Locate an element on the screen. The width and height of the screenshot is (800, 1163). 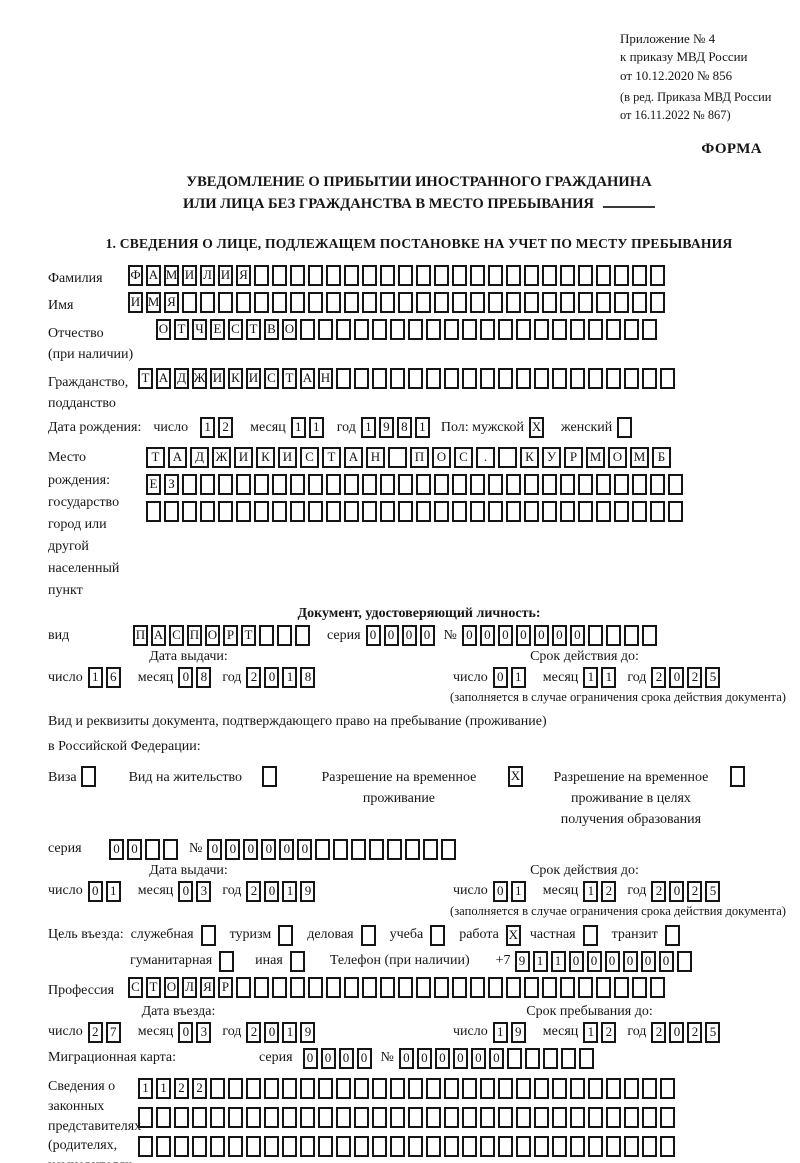
purpose-humanitarian-checkbox-cell is located at coordinates (227, 961).